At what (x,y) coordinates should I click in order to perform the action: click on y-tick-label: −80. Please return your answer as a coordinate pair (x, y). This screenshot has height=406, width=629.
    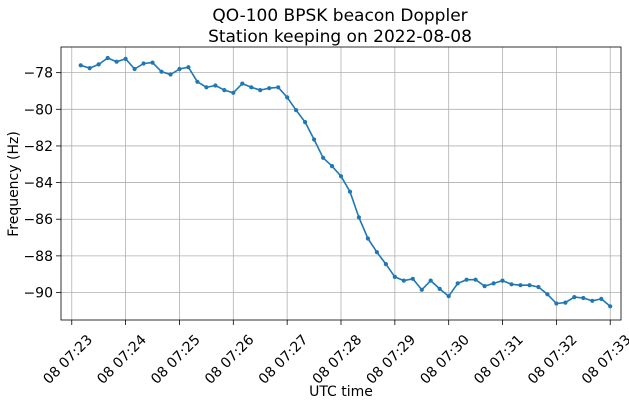
    Looking at the image, I should click on (38, 110).